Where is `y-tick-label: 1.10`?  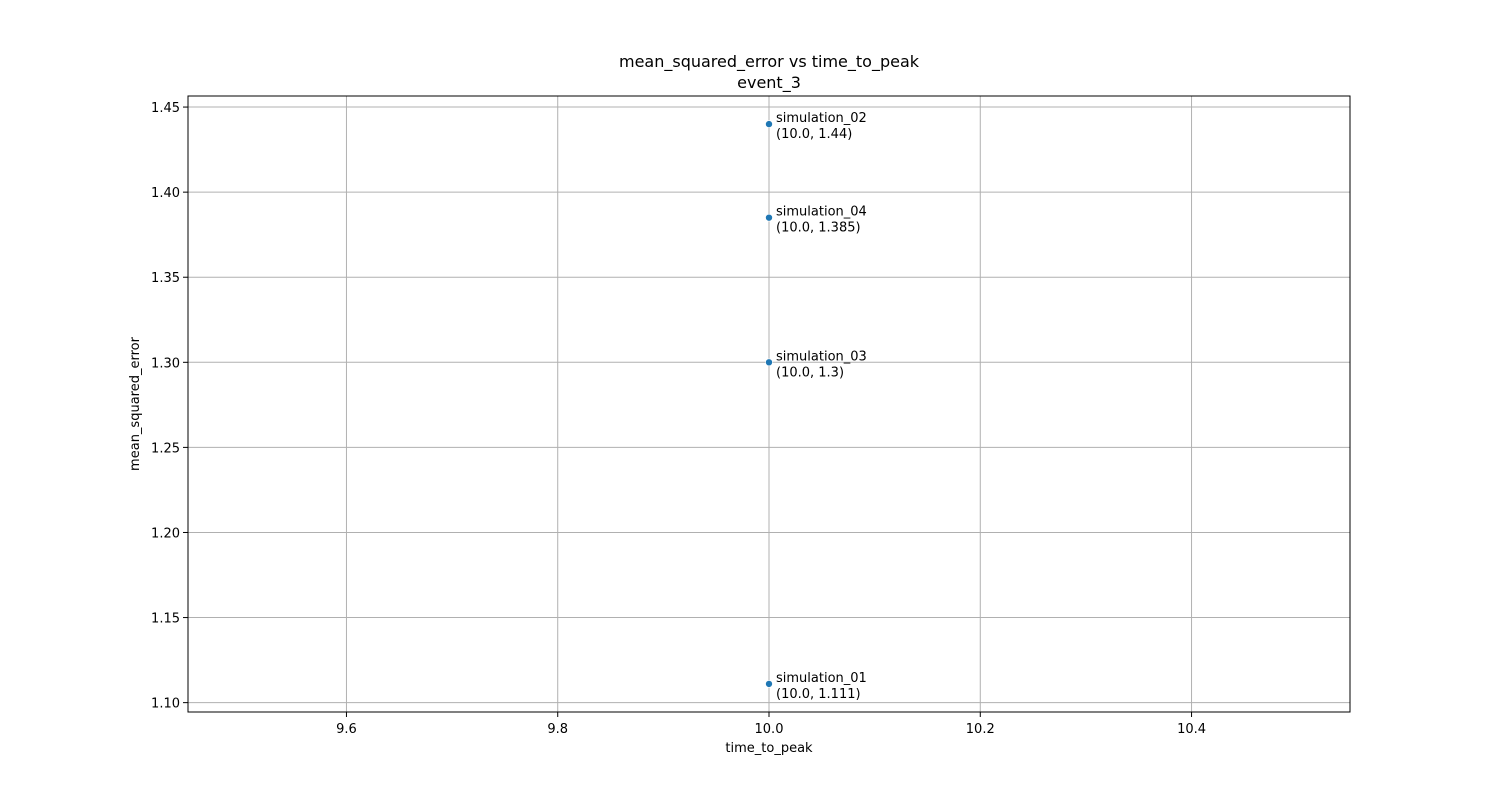 y-tick-label: 1.10 is located at coordinates (165, 704).